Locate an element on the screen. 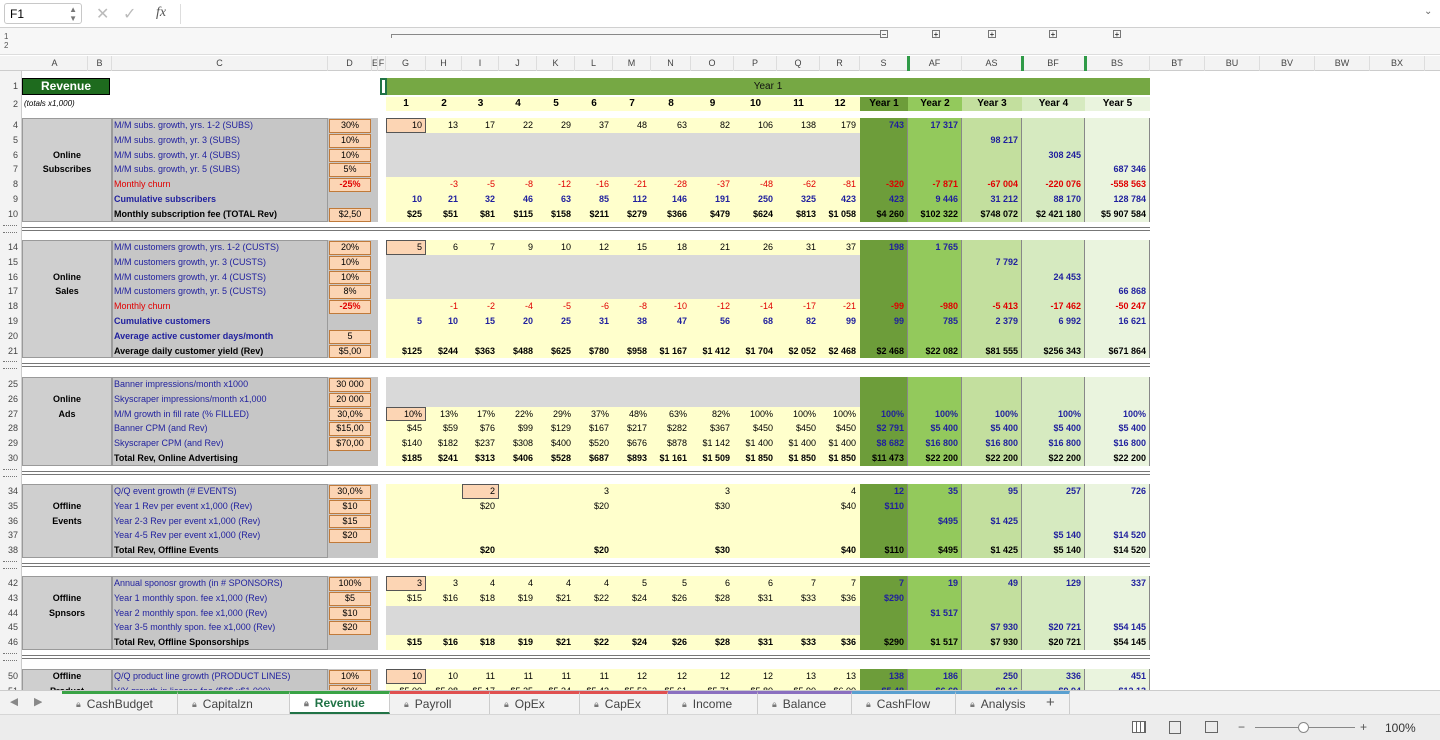 Image resolution: width=1440 pixels, height=740 pixels. row-label: Skyscraper CPM (and Rev) is located at coordinates (169, 443).